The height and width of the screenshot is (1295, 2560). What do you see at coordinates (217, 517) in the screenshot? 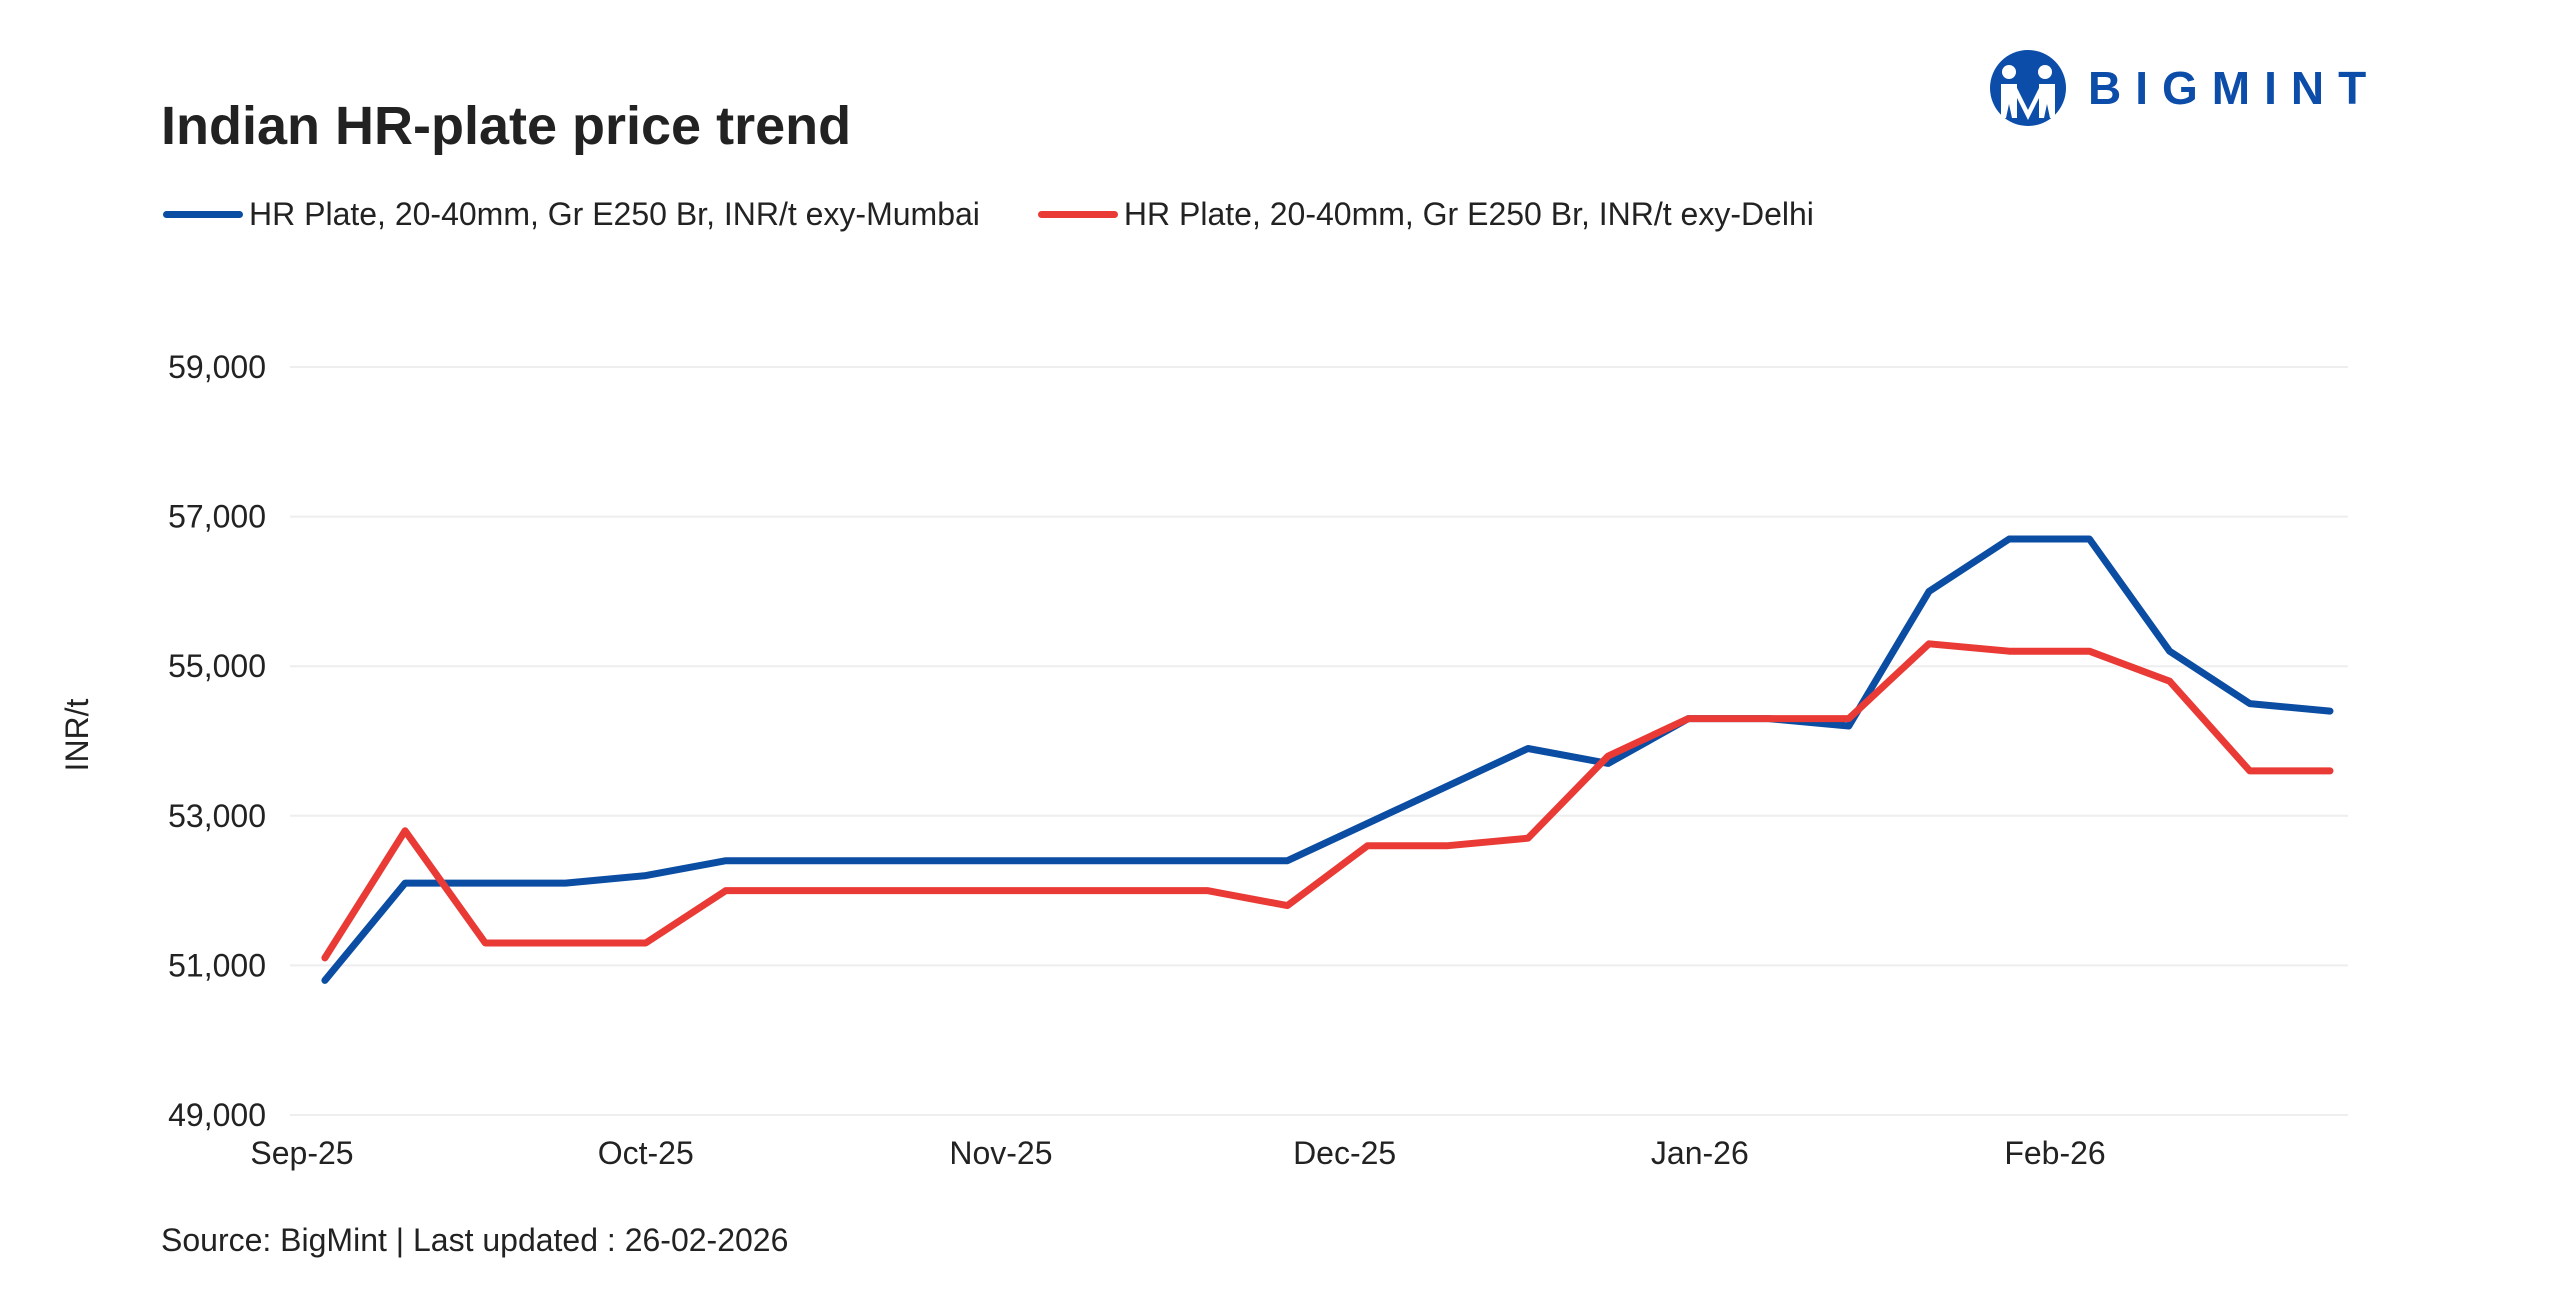
I see `y-tick-label: 57,000` at bounding box center [217, 517].